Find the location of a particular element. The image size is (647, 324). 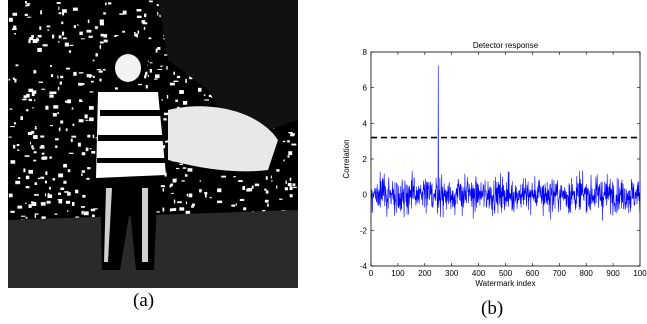

tree-foliage is located at coordinates (228, 70).